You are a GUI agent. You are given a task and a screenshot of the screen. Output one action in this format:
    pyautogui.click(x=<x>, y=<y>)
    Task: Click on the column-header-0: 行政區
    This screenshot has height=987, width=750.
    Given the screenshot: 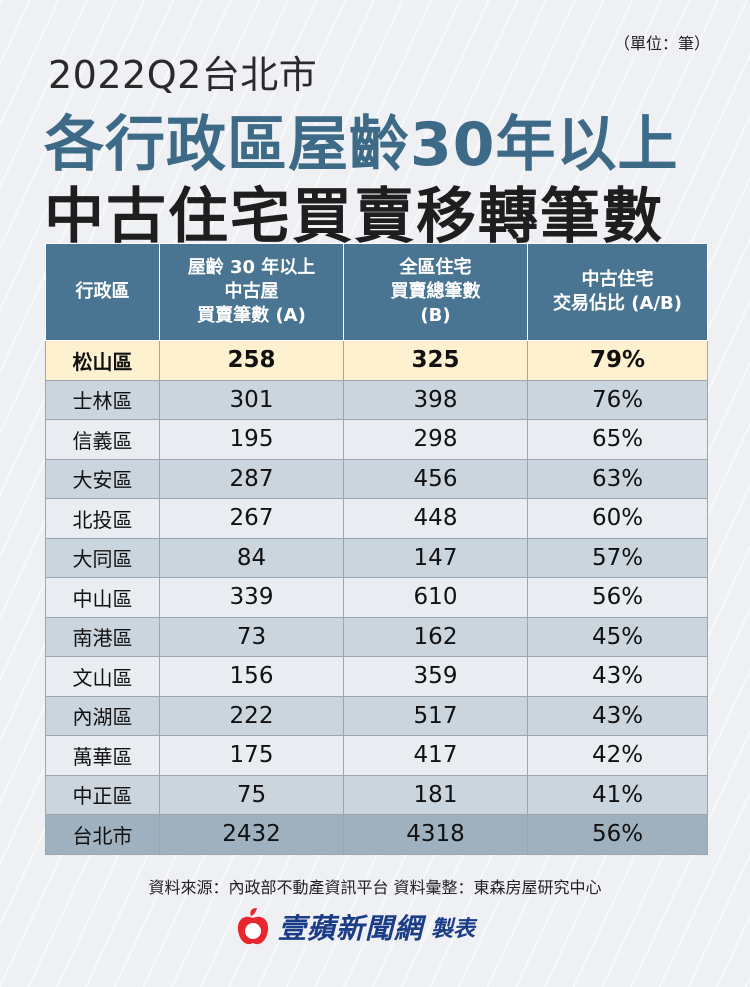 What is the action you would take?
    pyautogui.click(x=102, y=292)
    